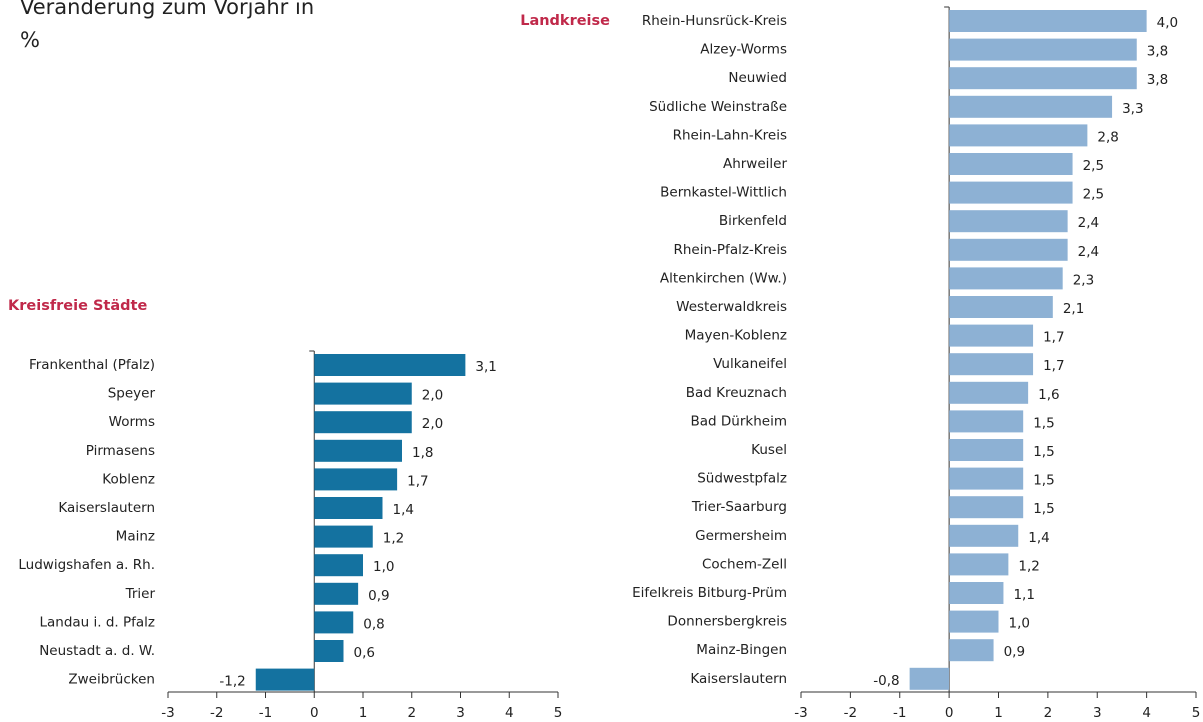 The image size is (1203, 722). I want to click on category-label: Rhein-Hunsrück-Kreis, so click(714, 21).